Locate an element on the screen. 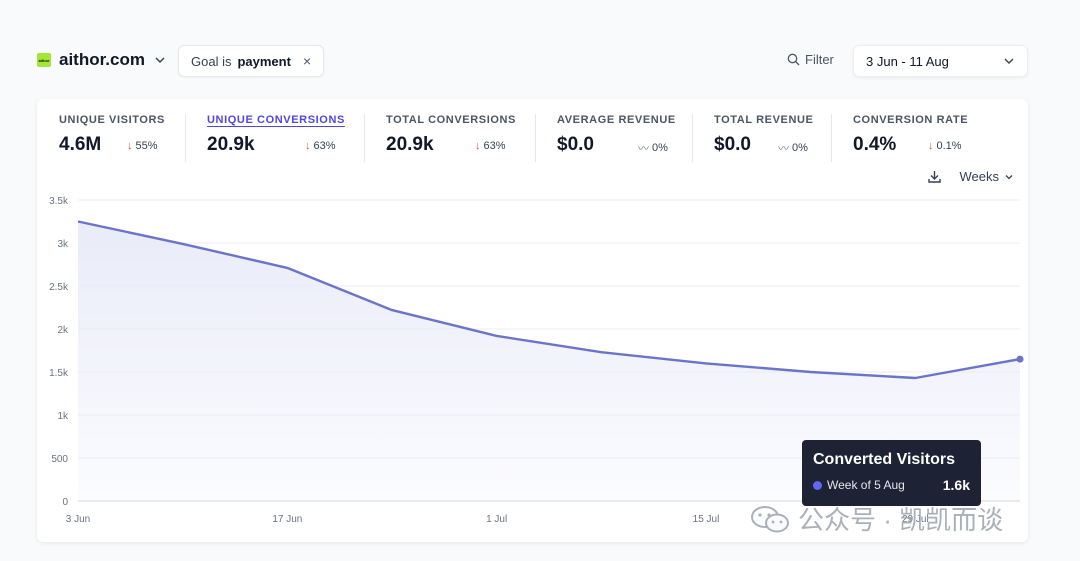 This screenshot has width=1080, height=561. metric-change: ↓ 55% is located at coordinates (142, 146).